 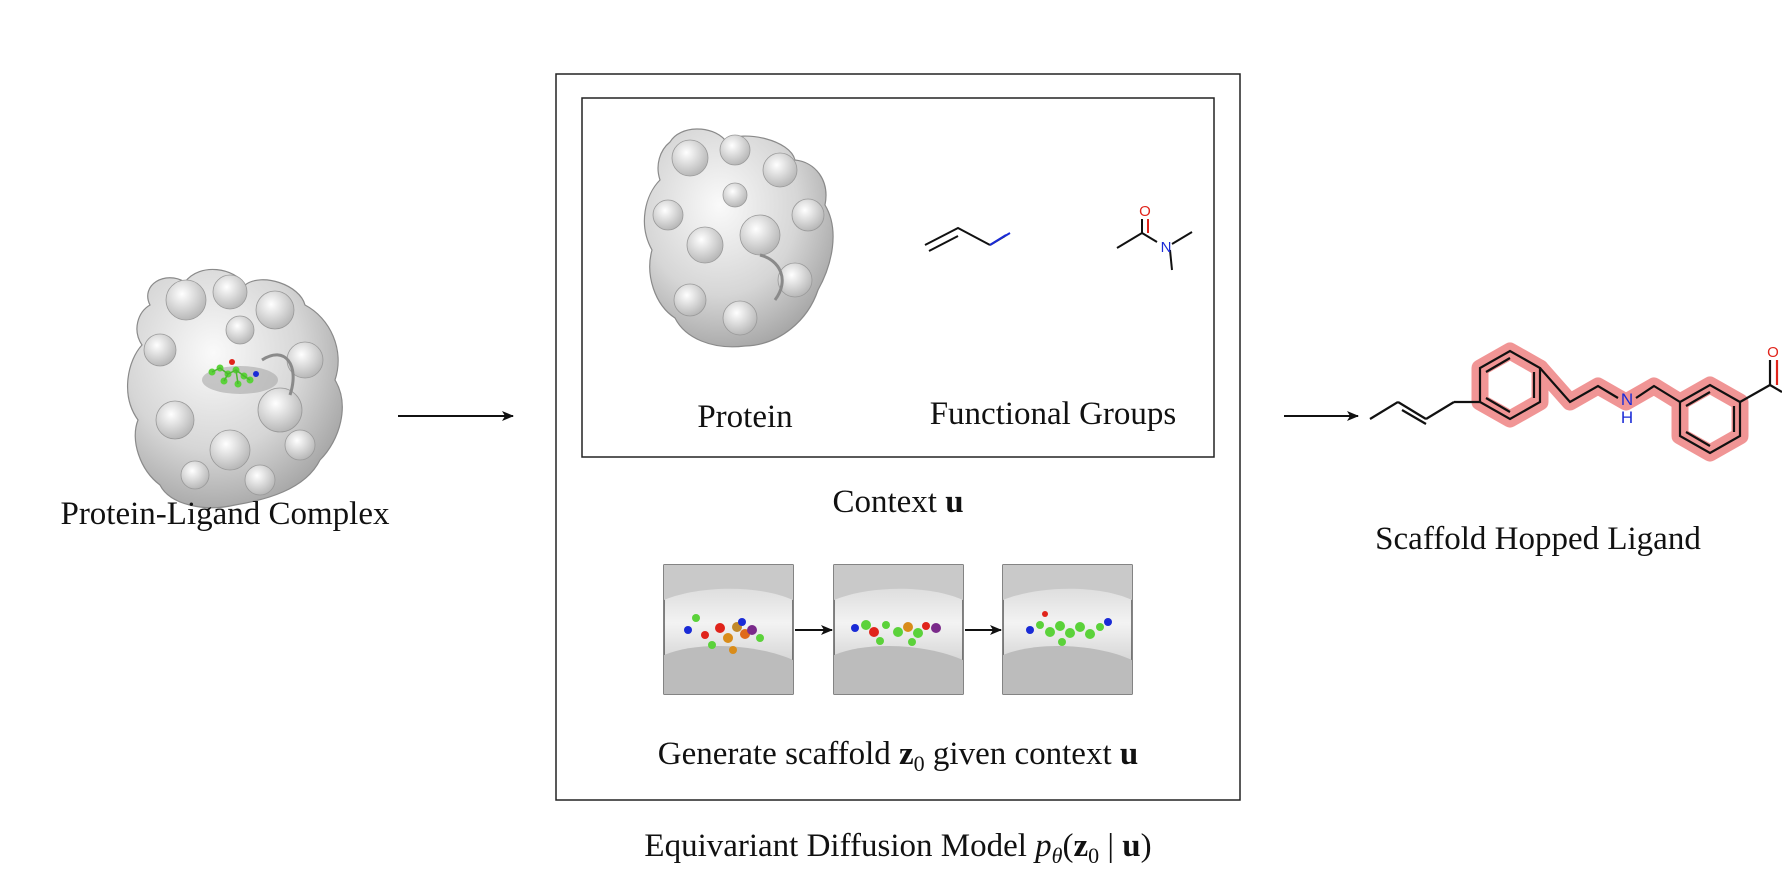 What do you see at coordinates (967, 239) in the screenshot?
I see `functional-group-alkene-icon` at bounding box center [967, 239].